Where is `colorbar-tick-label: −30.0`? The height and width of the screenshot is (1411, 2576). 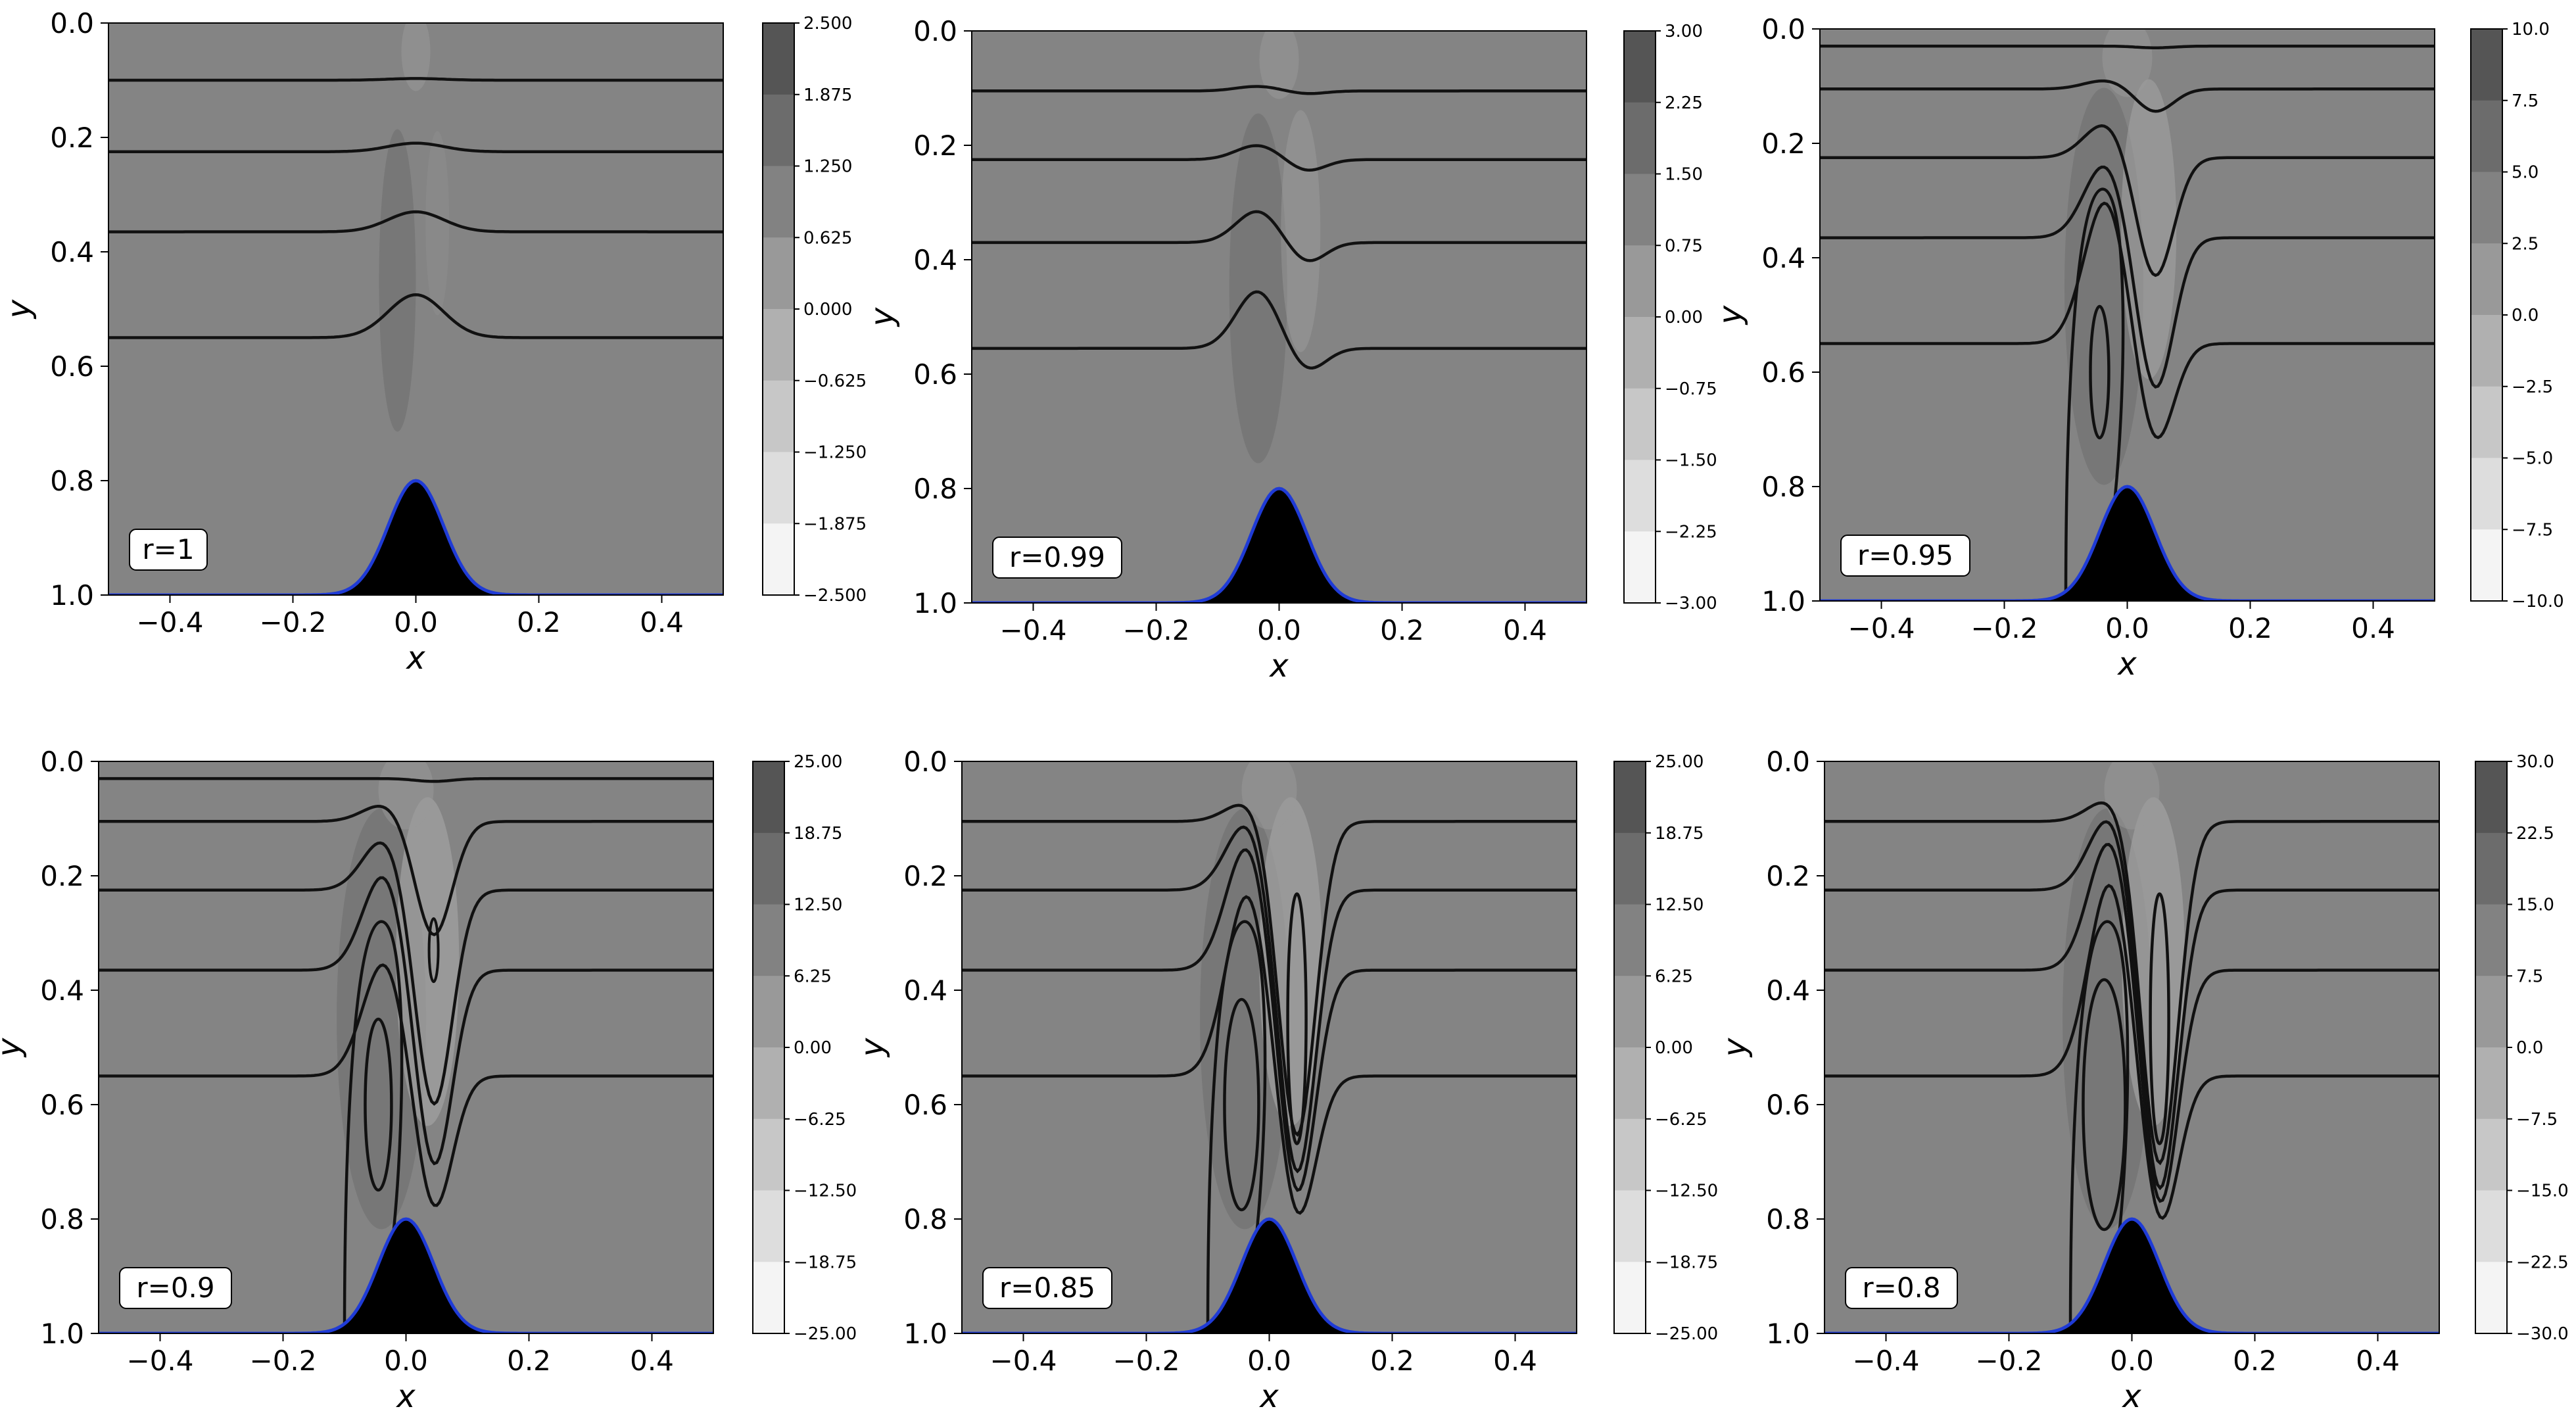
colorbar-tick-label: −30.0 is located at coordinates (2543, 1334).